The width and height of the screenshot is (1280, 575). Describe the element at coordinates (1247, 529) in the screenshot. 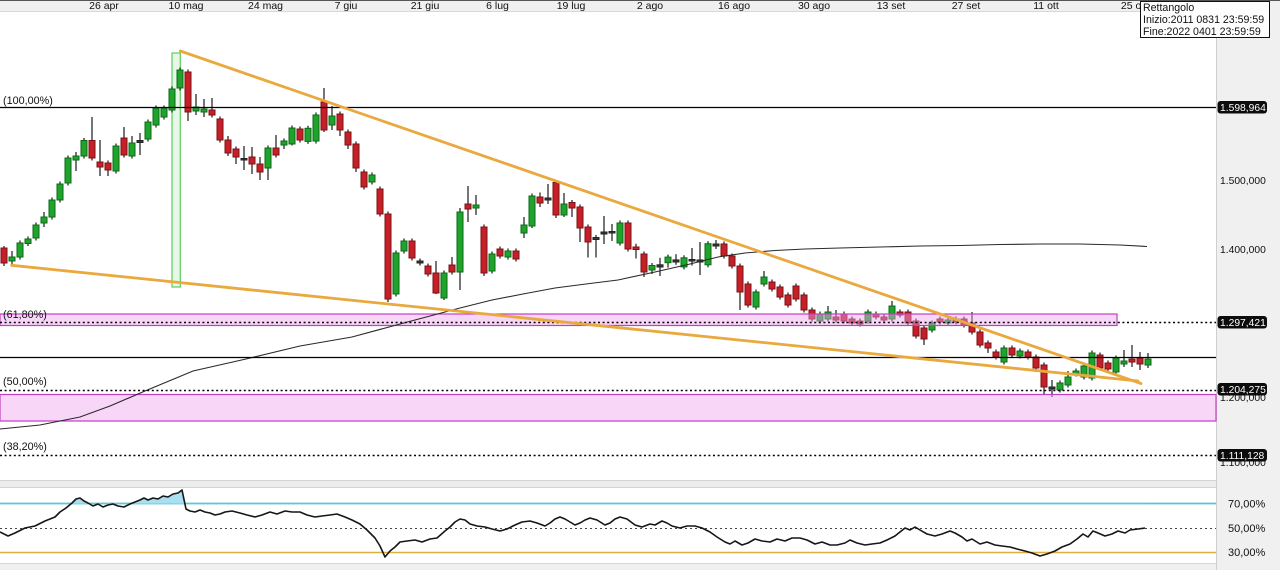

I see `svg-text: 50,00%` at that location.